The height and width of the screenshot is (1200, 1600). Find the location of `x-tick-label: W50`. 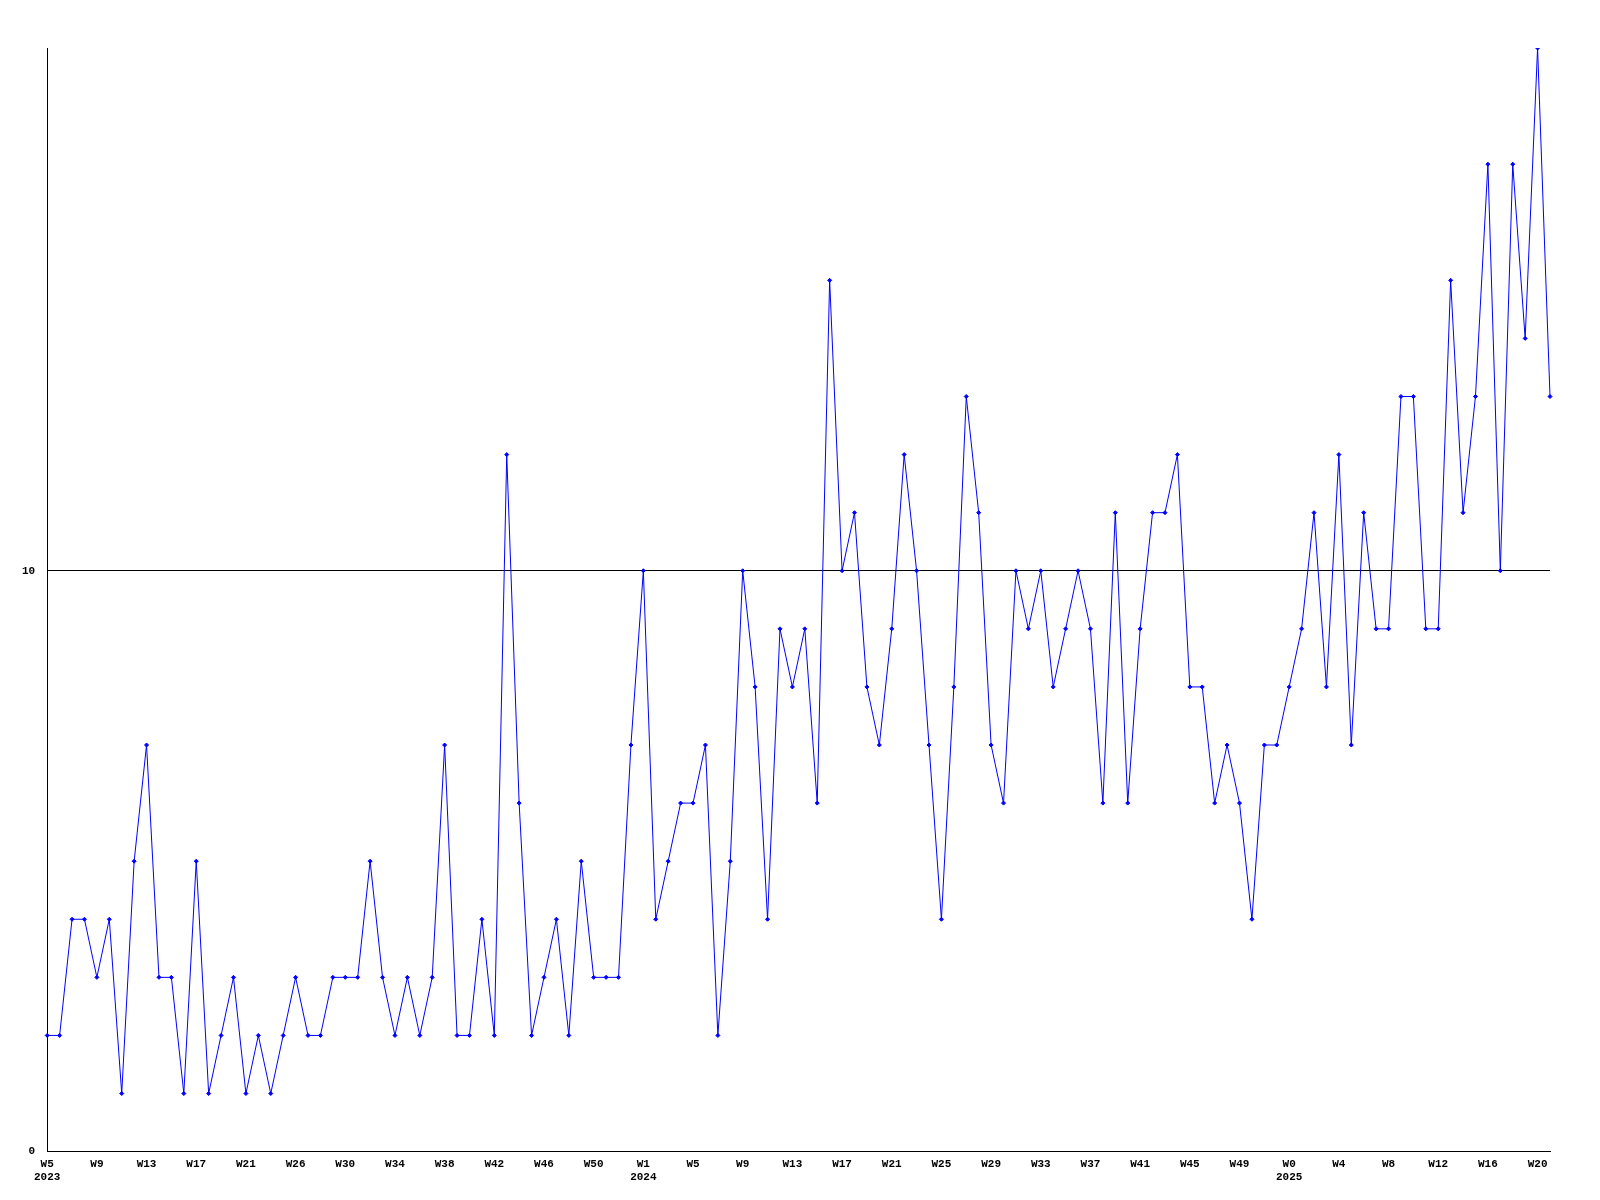

x-tick-label: W50 is located at coordinates (593, 1163).